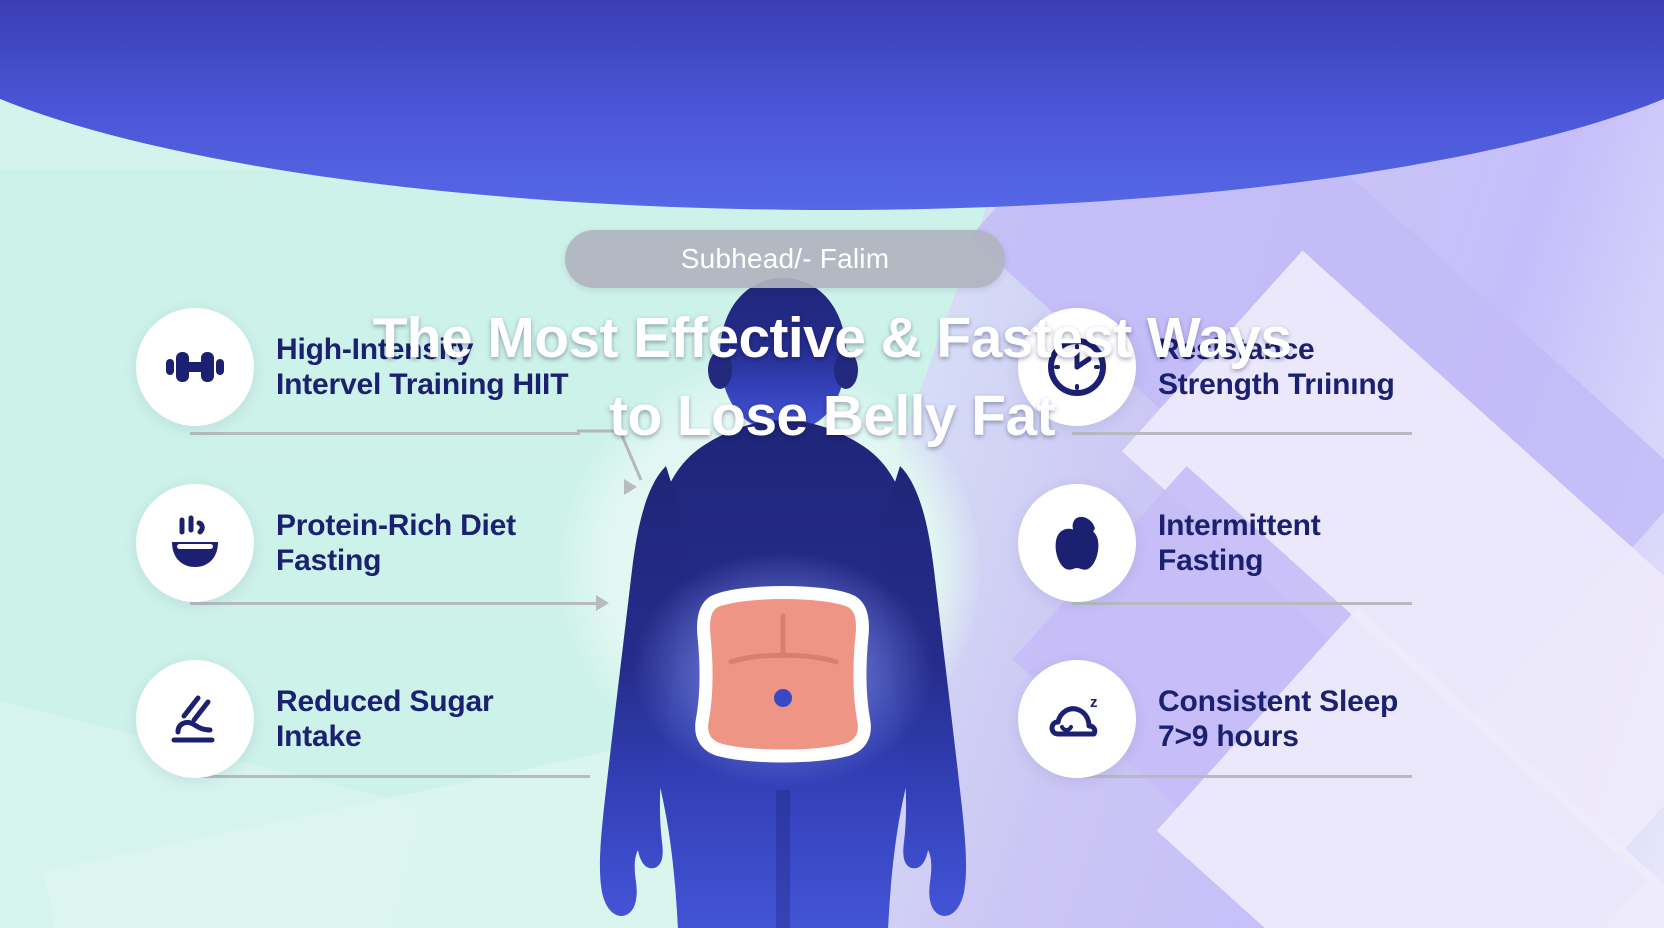  What do you see at coordinates (1077, 543) in the screenshot?
I see `apple-icon` at bounding box center [1077, 543].